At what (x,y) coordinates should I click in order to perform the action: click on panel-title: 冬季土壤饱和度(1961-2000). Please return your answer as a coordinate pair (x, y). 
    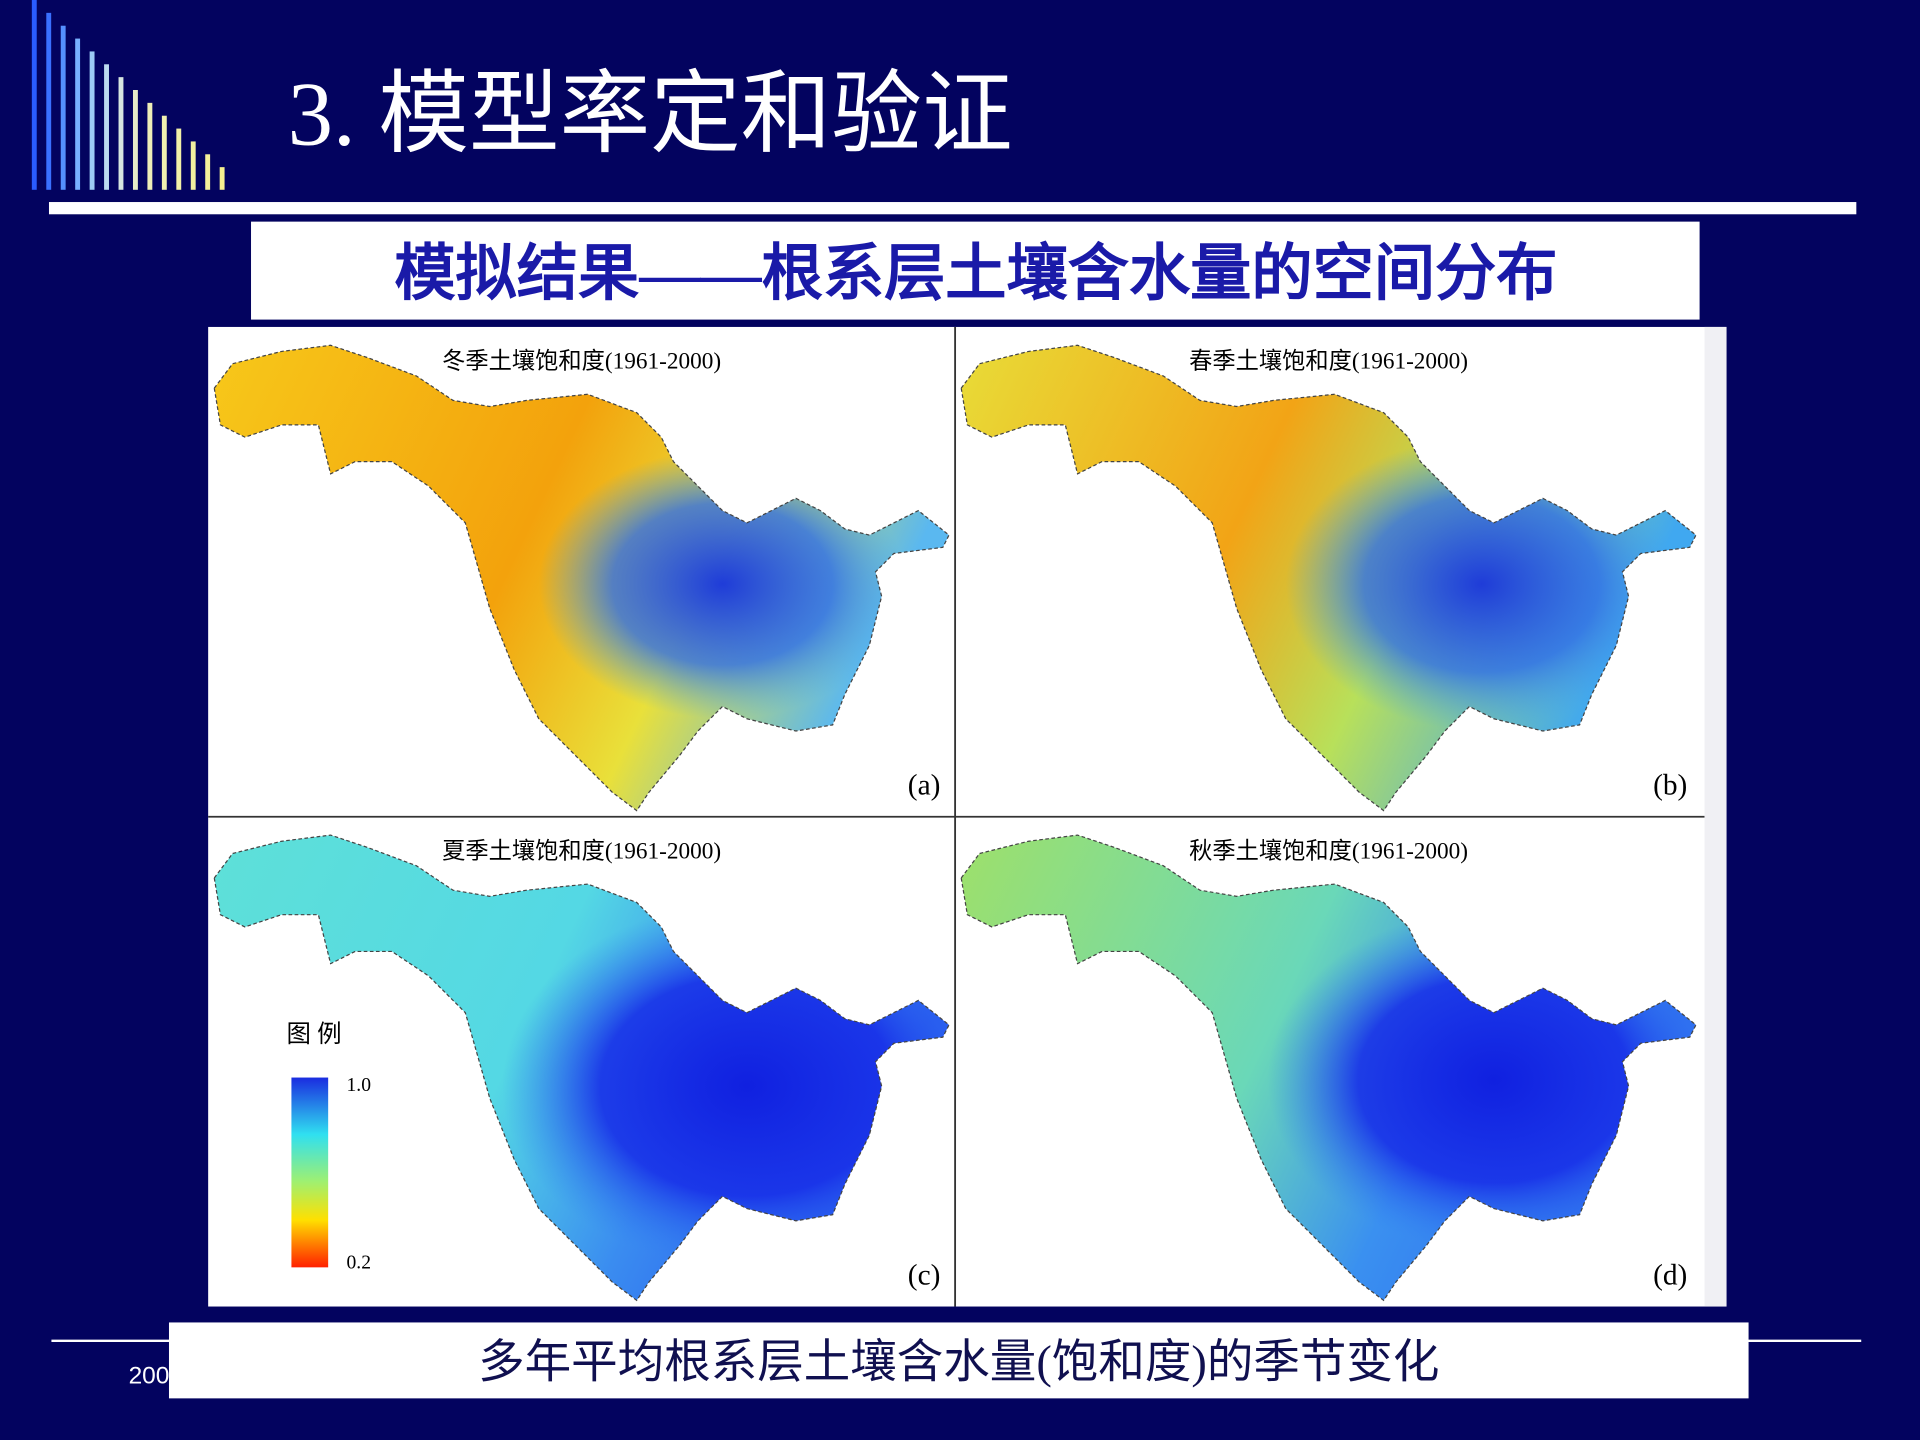
    Looking at the image, I should click on (581, 362).